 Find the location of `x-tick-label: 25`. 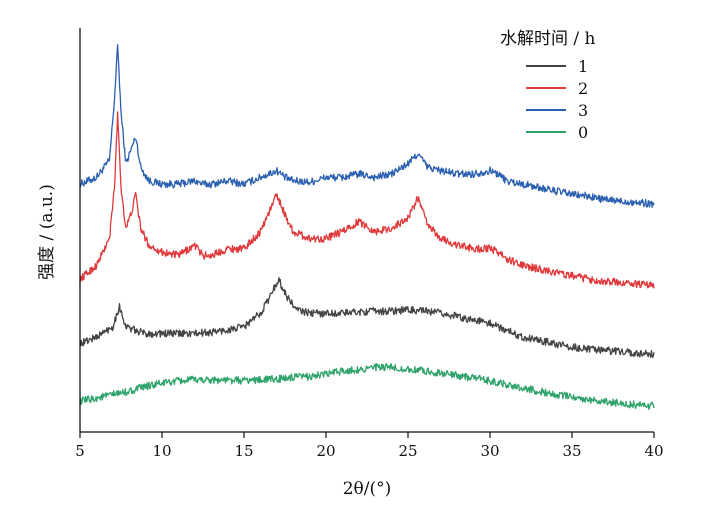

x-tick-label: 25 is located at coordinates (407, 451).